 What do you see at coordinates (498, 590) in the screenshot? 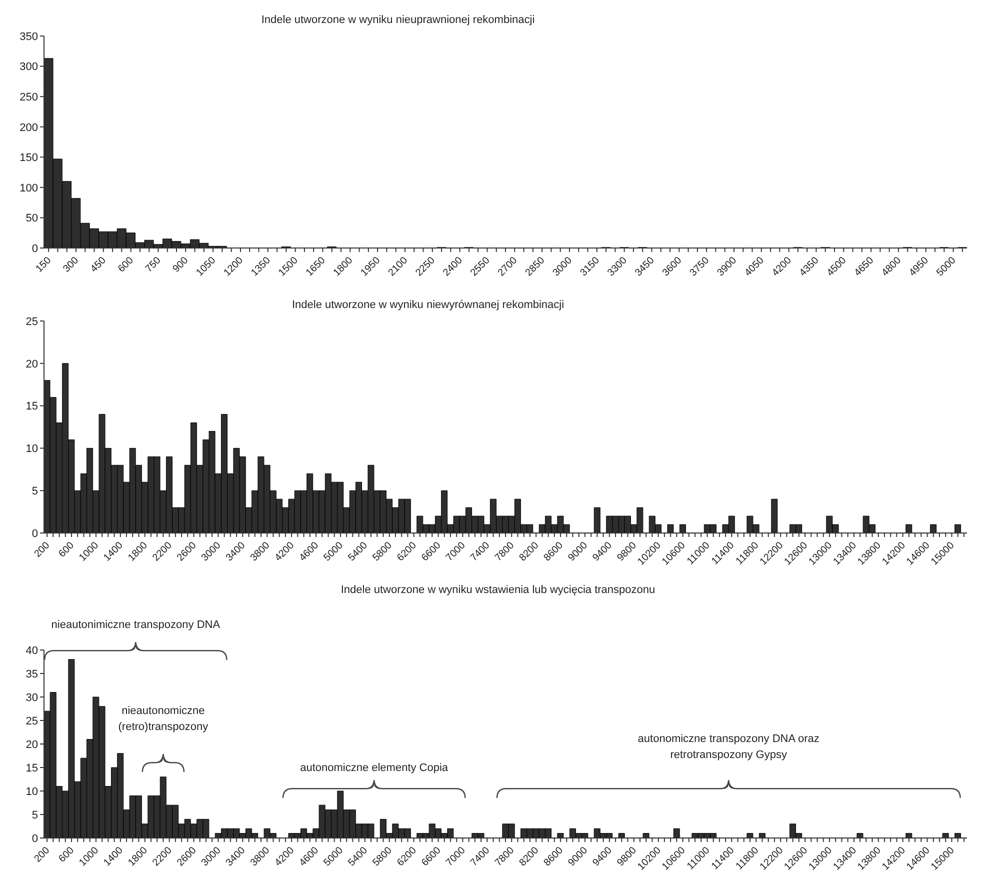
I see `chart-title: Indele utworzone w wyniku wstawienia lub wycięcia transpozonu` at bounding box center [498, 590].